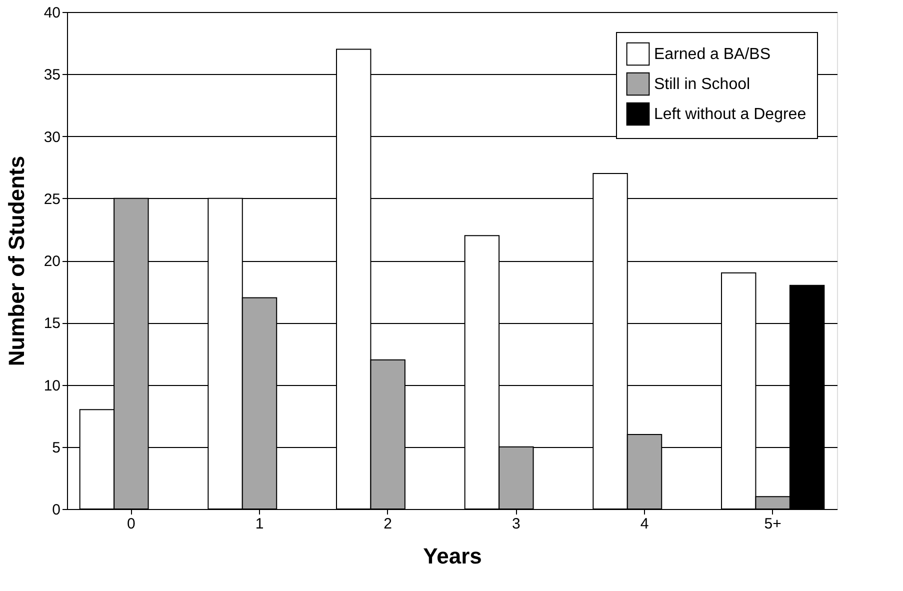  I want to click on y-axis-title: Number of Students, so click(16, 261).